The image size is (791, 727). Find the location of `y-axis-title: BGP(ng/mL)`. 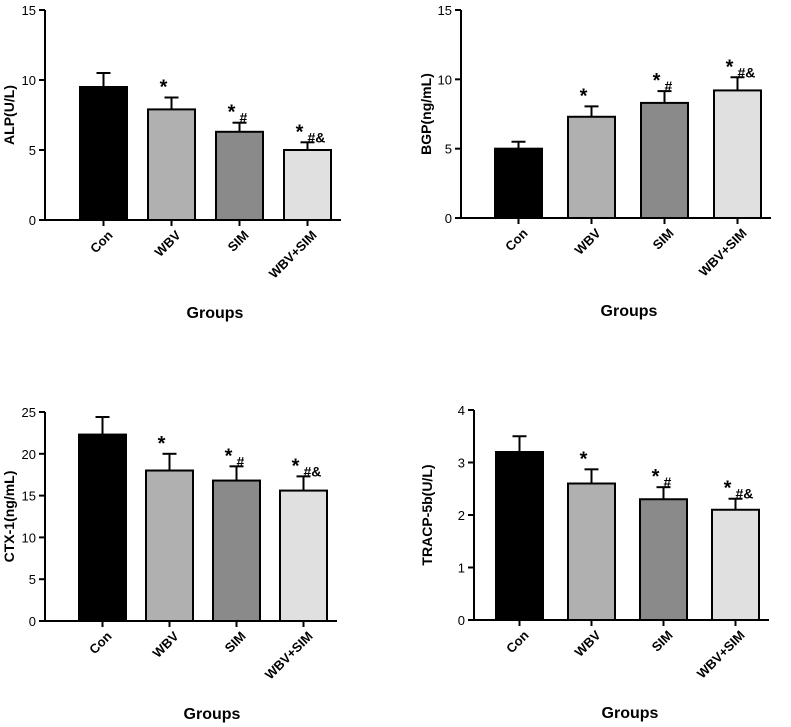

y-axis-title: BGP(ng/mL) is located at coordinates (426, 114).